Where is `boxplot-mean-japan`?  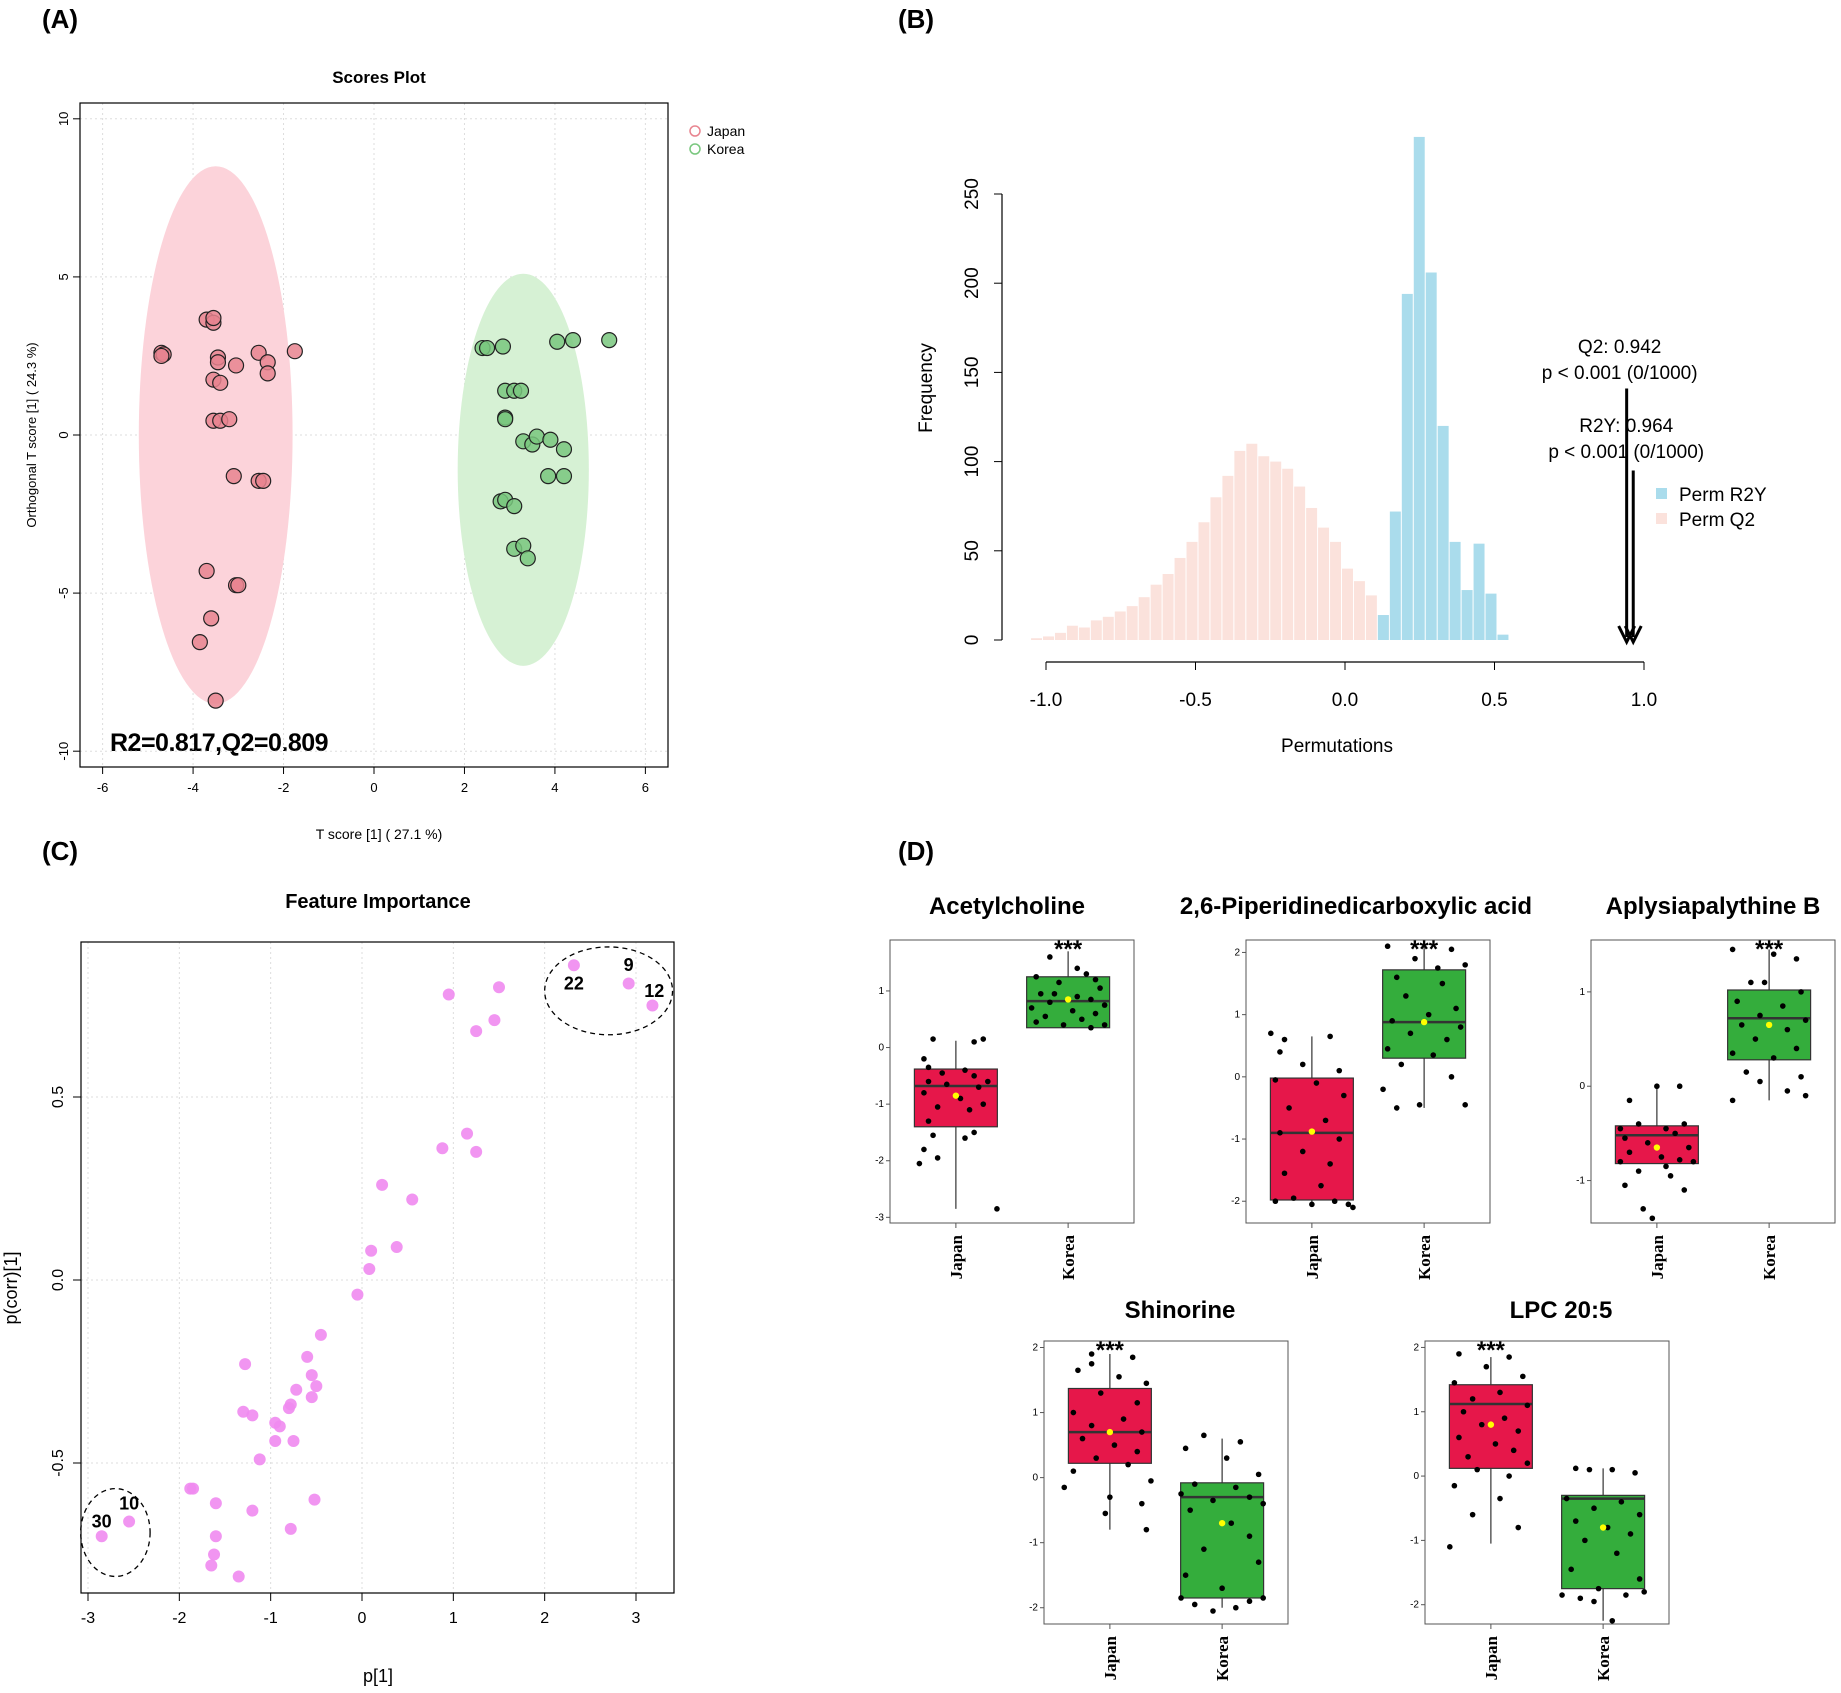 boxplot-mean-japan is located at coordinates (1657, 1147).